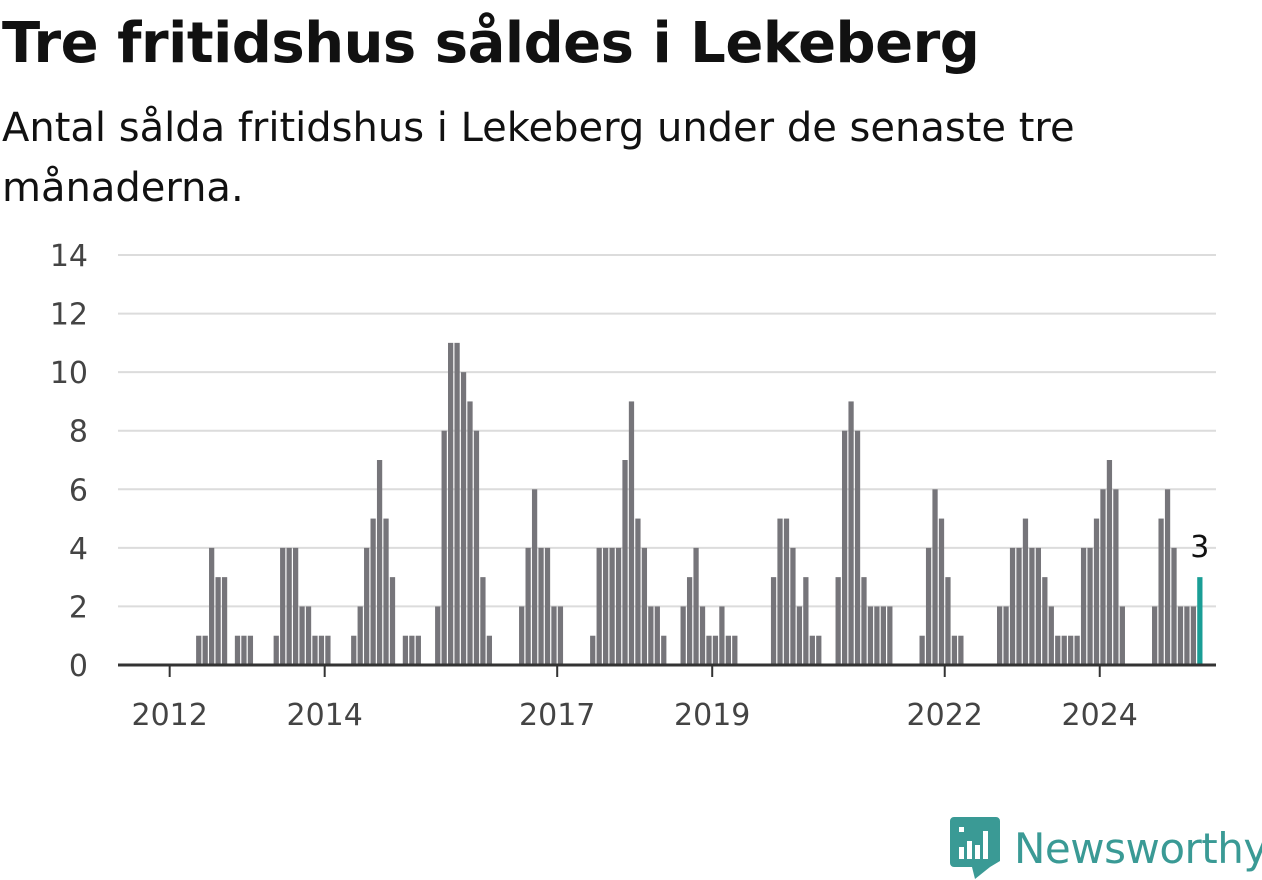  What do you see at coordinates (78, 432) in the screenshot?
I see `y-tick-label: 8` at bounding box center [78, 432].